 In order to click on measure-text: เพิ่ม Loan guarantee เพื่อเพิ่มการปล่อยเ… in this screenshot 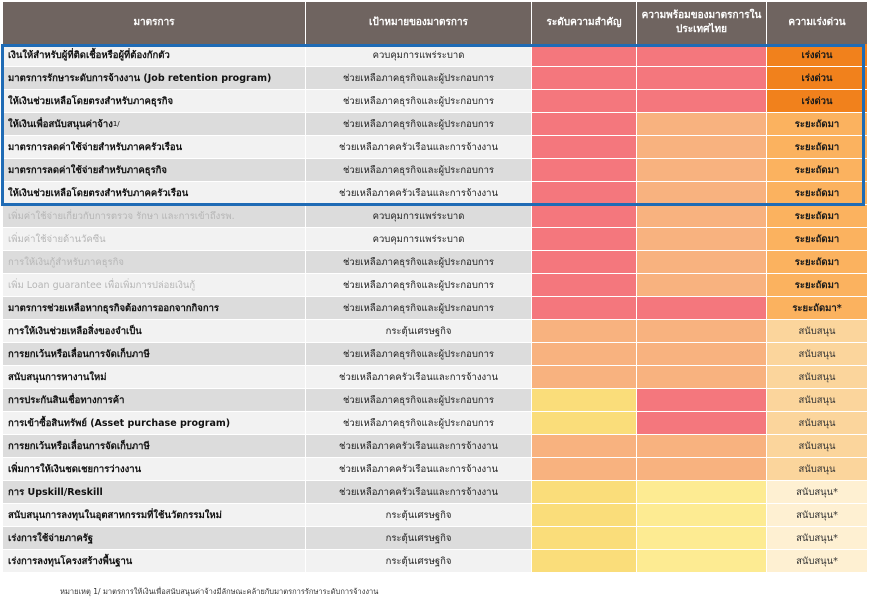, I will do `click(102, 285)`.